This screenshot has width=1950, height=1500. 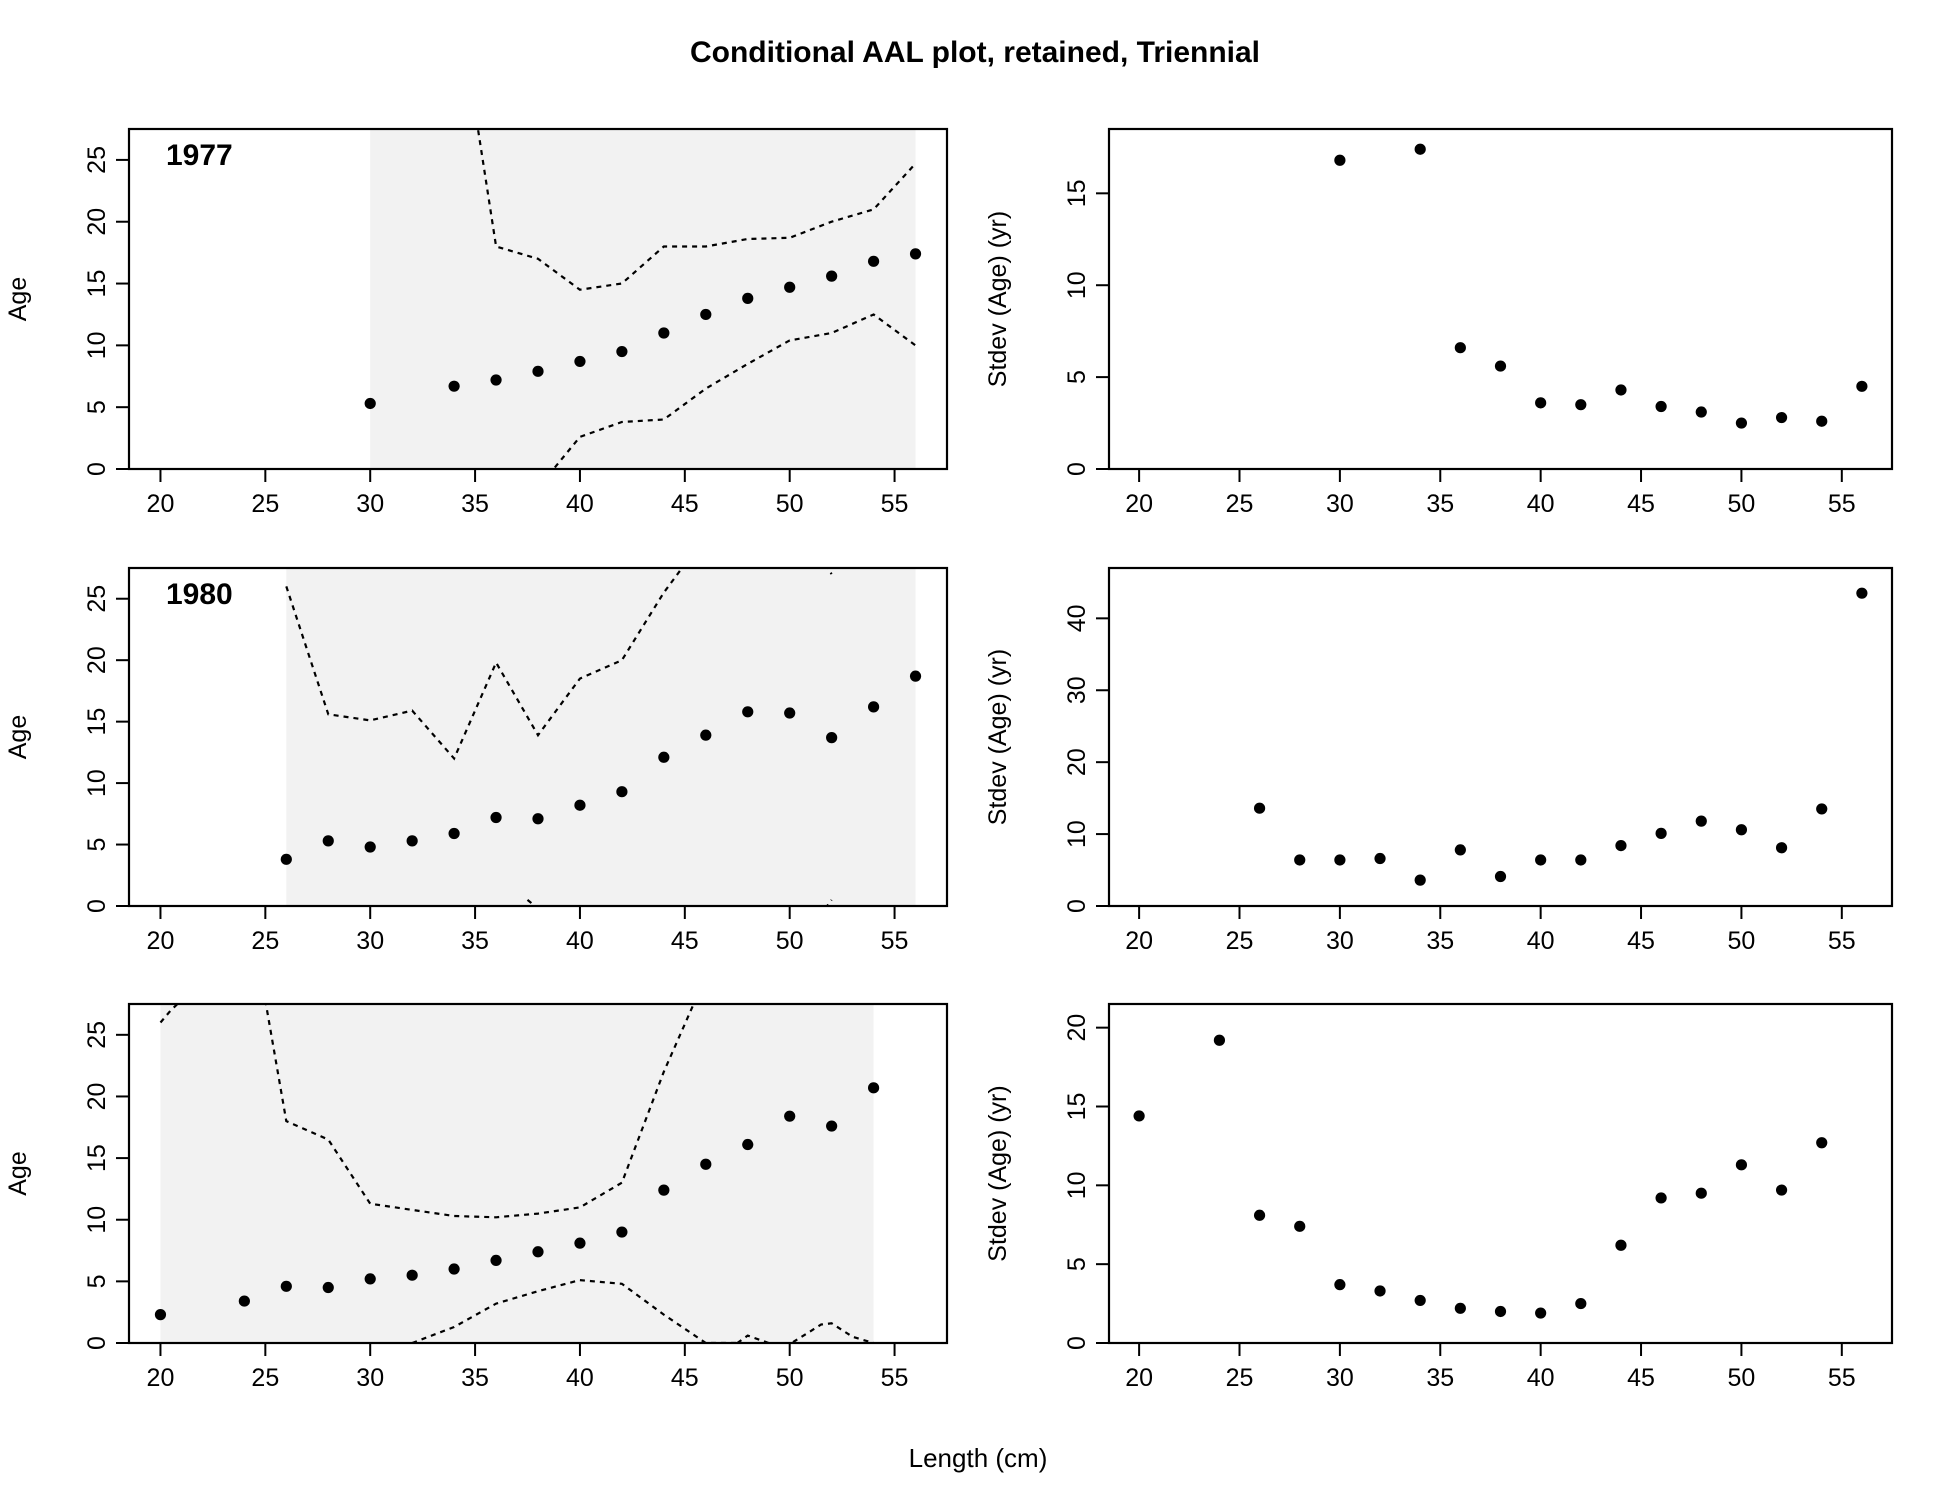 What do you see at coordinates (97, 160) in the screenshot?
I see `y-tick-label: 25` at bounding box center [97, 160].